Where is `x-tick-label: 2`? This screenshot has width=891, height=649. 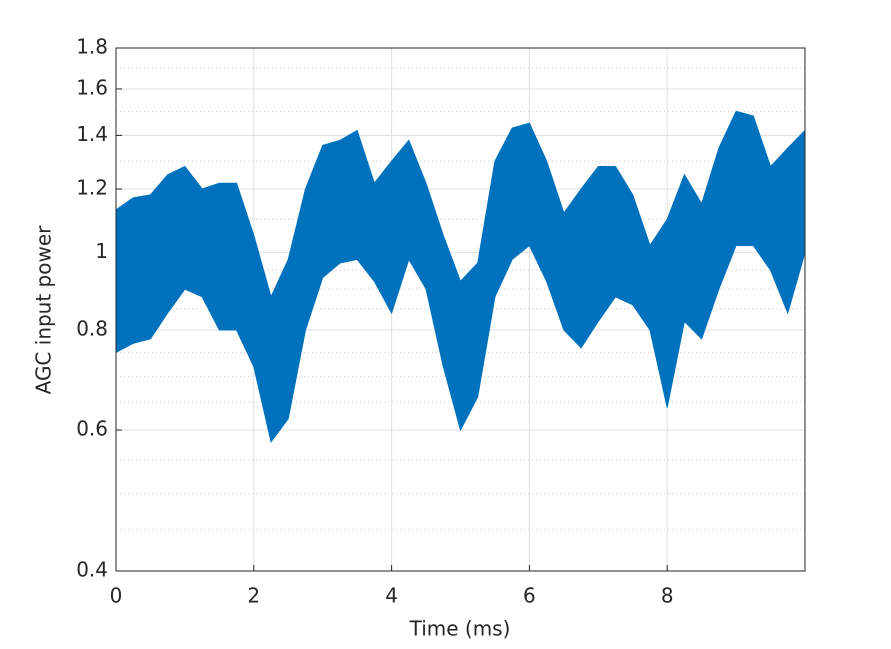 x-tick-label: 2 is located at coordinates (253, 596).